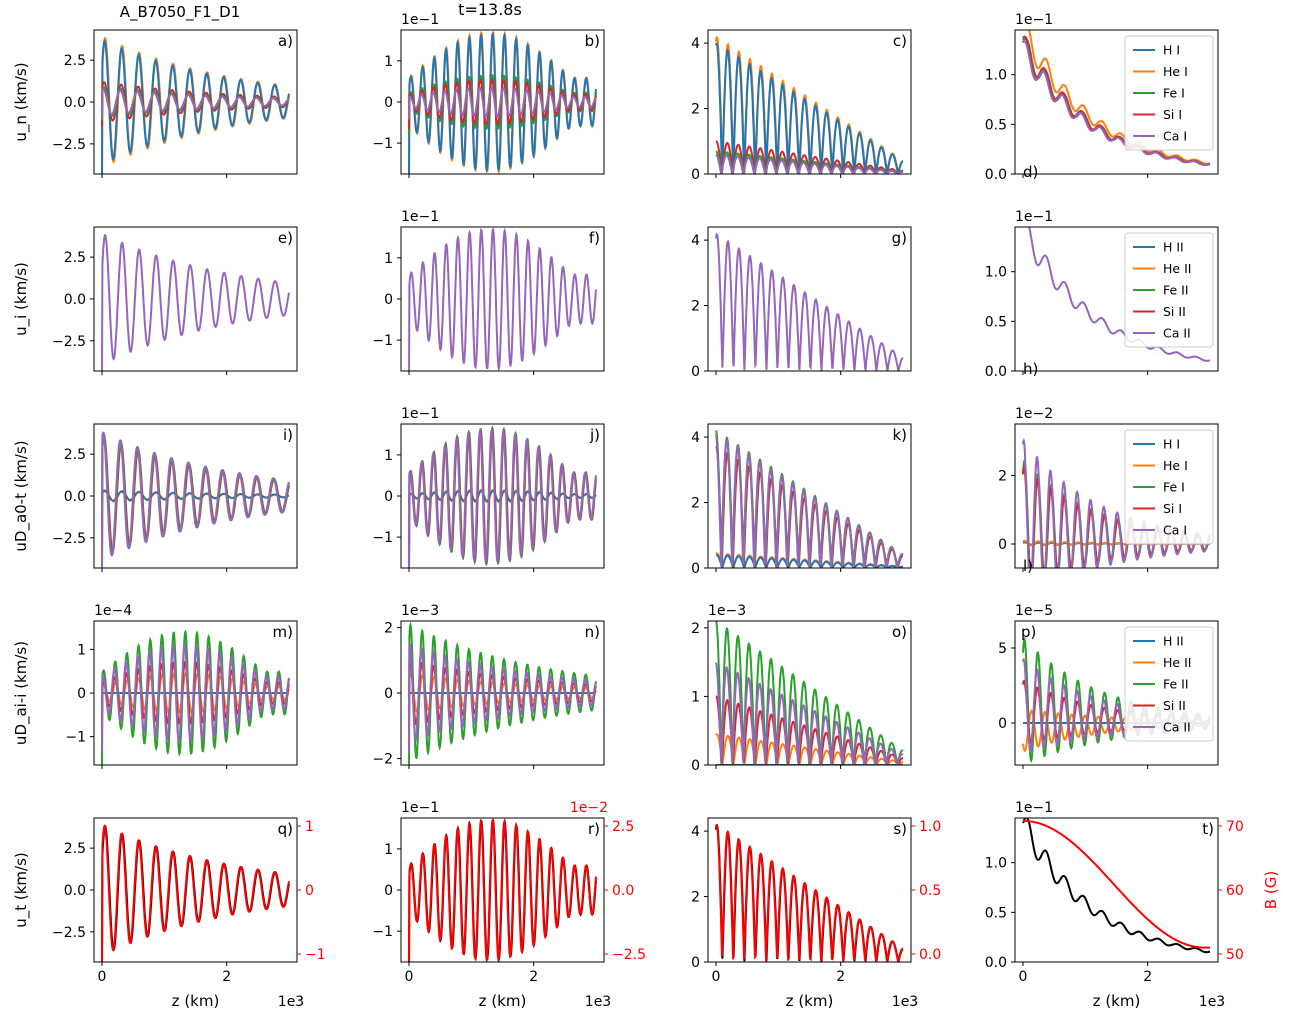 The height and width of the screenshot is (1023, 1289). What do you see at coordinates (285, 41) in the screenshot?
I see `panel-label: a)` at bounding box center [285, 41].